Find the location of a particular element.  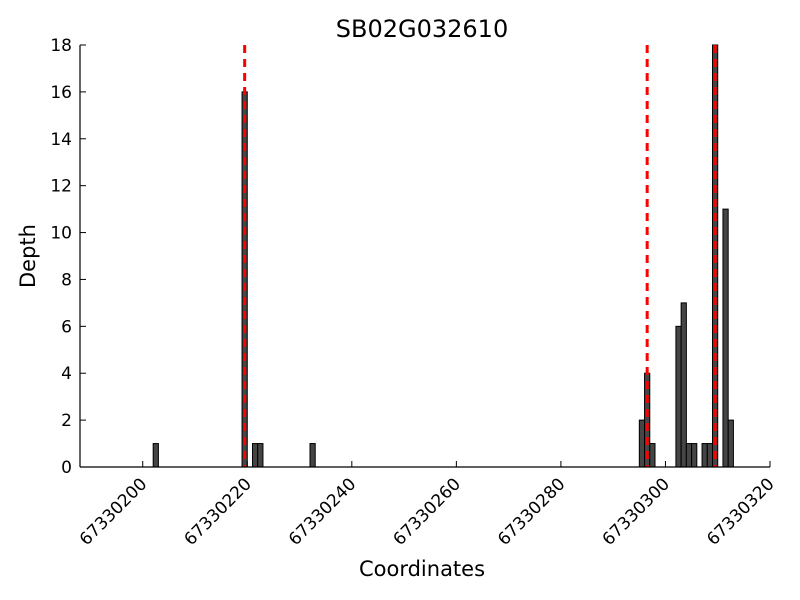

x-tick-label-4: 67330280 is located at coordinates (531, 511).